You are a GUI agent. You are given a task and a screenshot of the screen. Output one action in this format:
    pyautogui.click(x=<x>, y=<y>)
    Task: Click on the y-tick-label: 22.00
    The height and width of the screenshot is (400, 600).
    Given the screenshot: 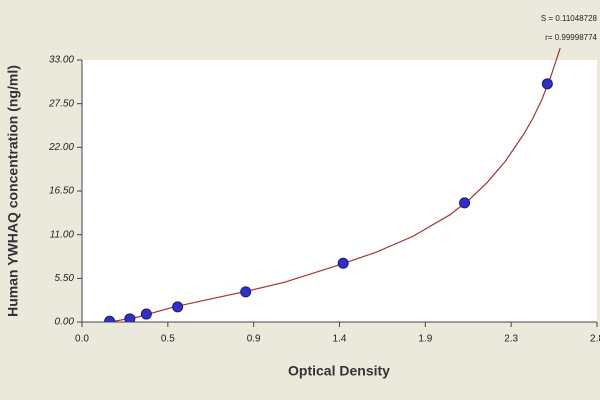 What is the action you would take?
    pyautogui.click(x=61, y=147)
    